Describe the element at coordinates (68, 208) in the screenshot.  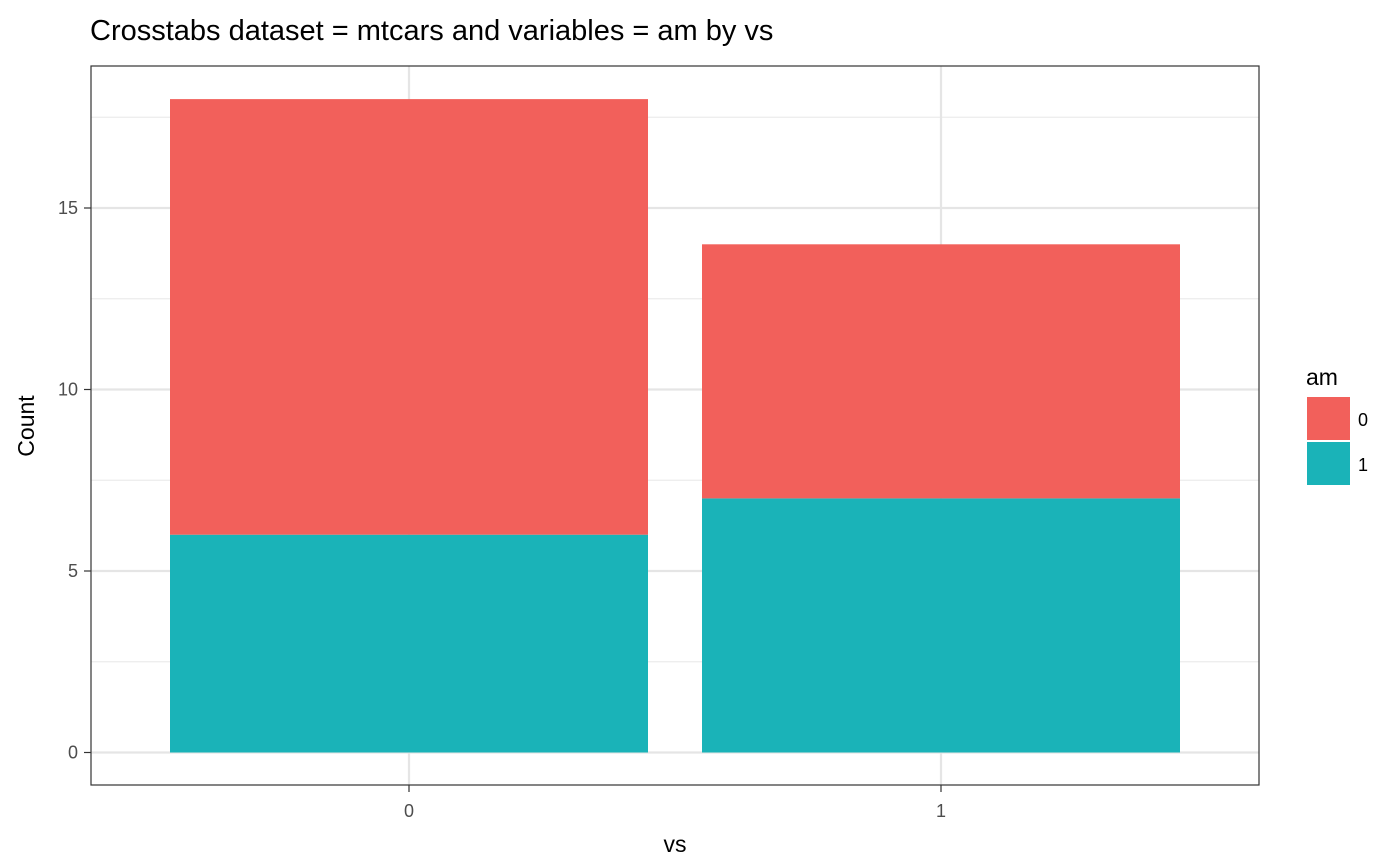
I see `y-tick-label: 15` at that location.